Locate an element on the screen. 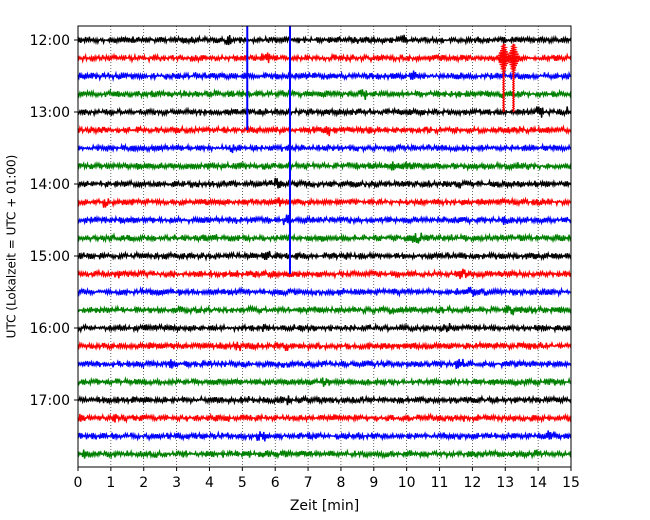  y-axis-ticks: 12:00 13:00 14:00 15:00 16:00 17:00 is located at coordinates (54, 221).